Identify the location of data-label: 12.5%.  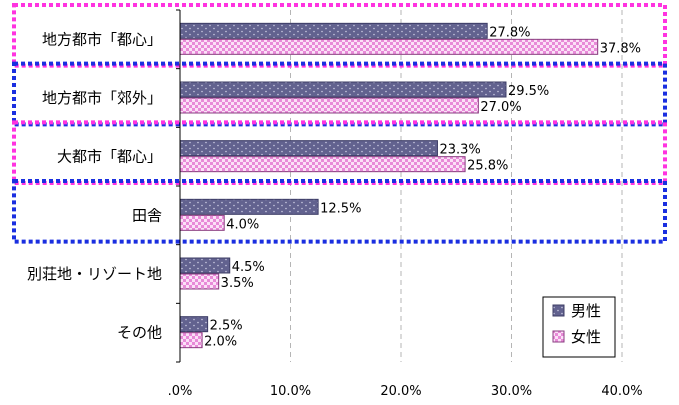
(340, 208).